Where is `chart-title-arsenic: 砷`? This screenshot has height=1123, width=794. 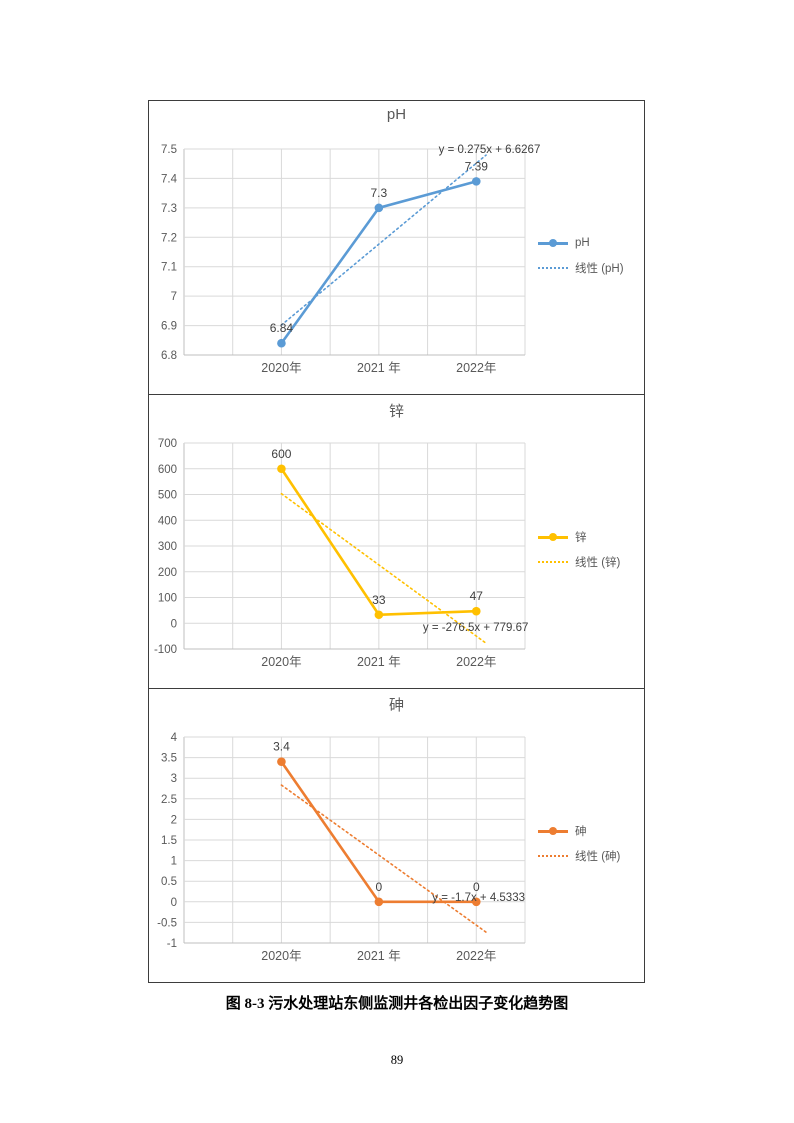 chart-title-arsenic: 砷 is located at coordinates (396, 705).